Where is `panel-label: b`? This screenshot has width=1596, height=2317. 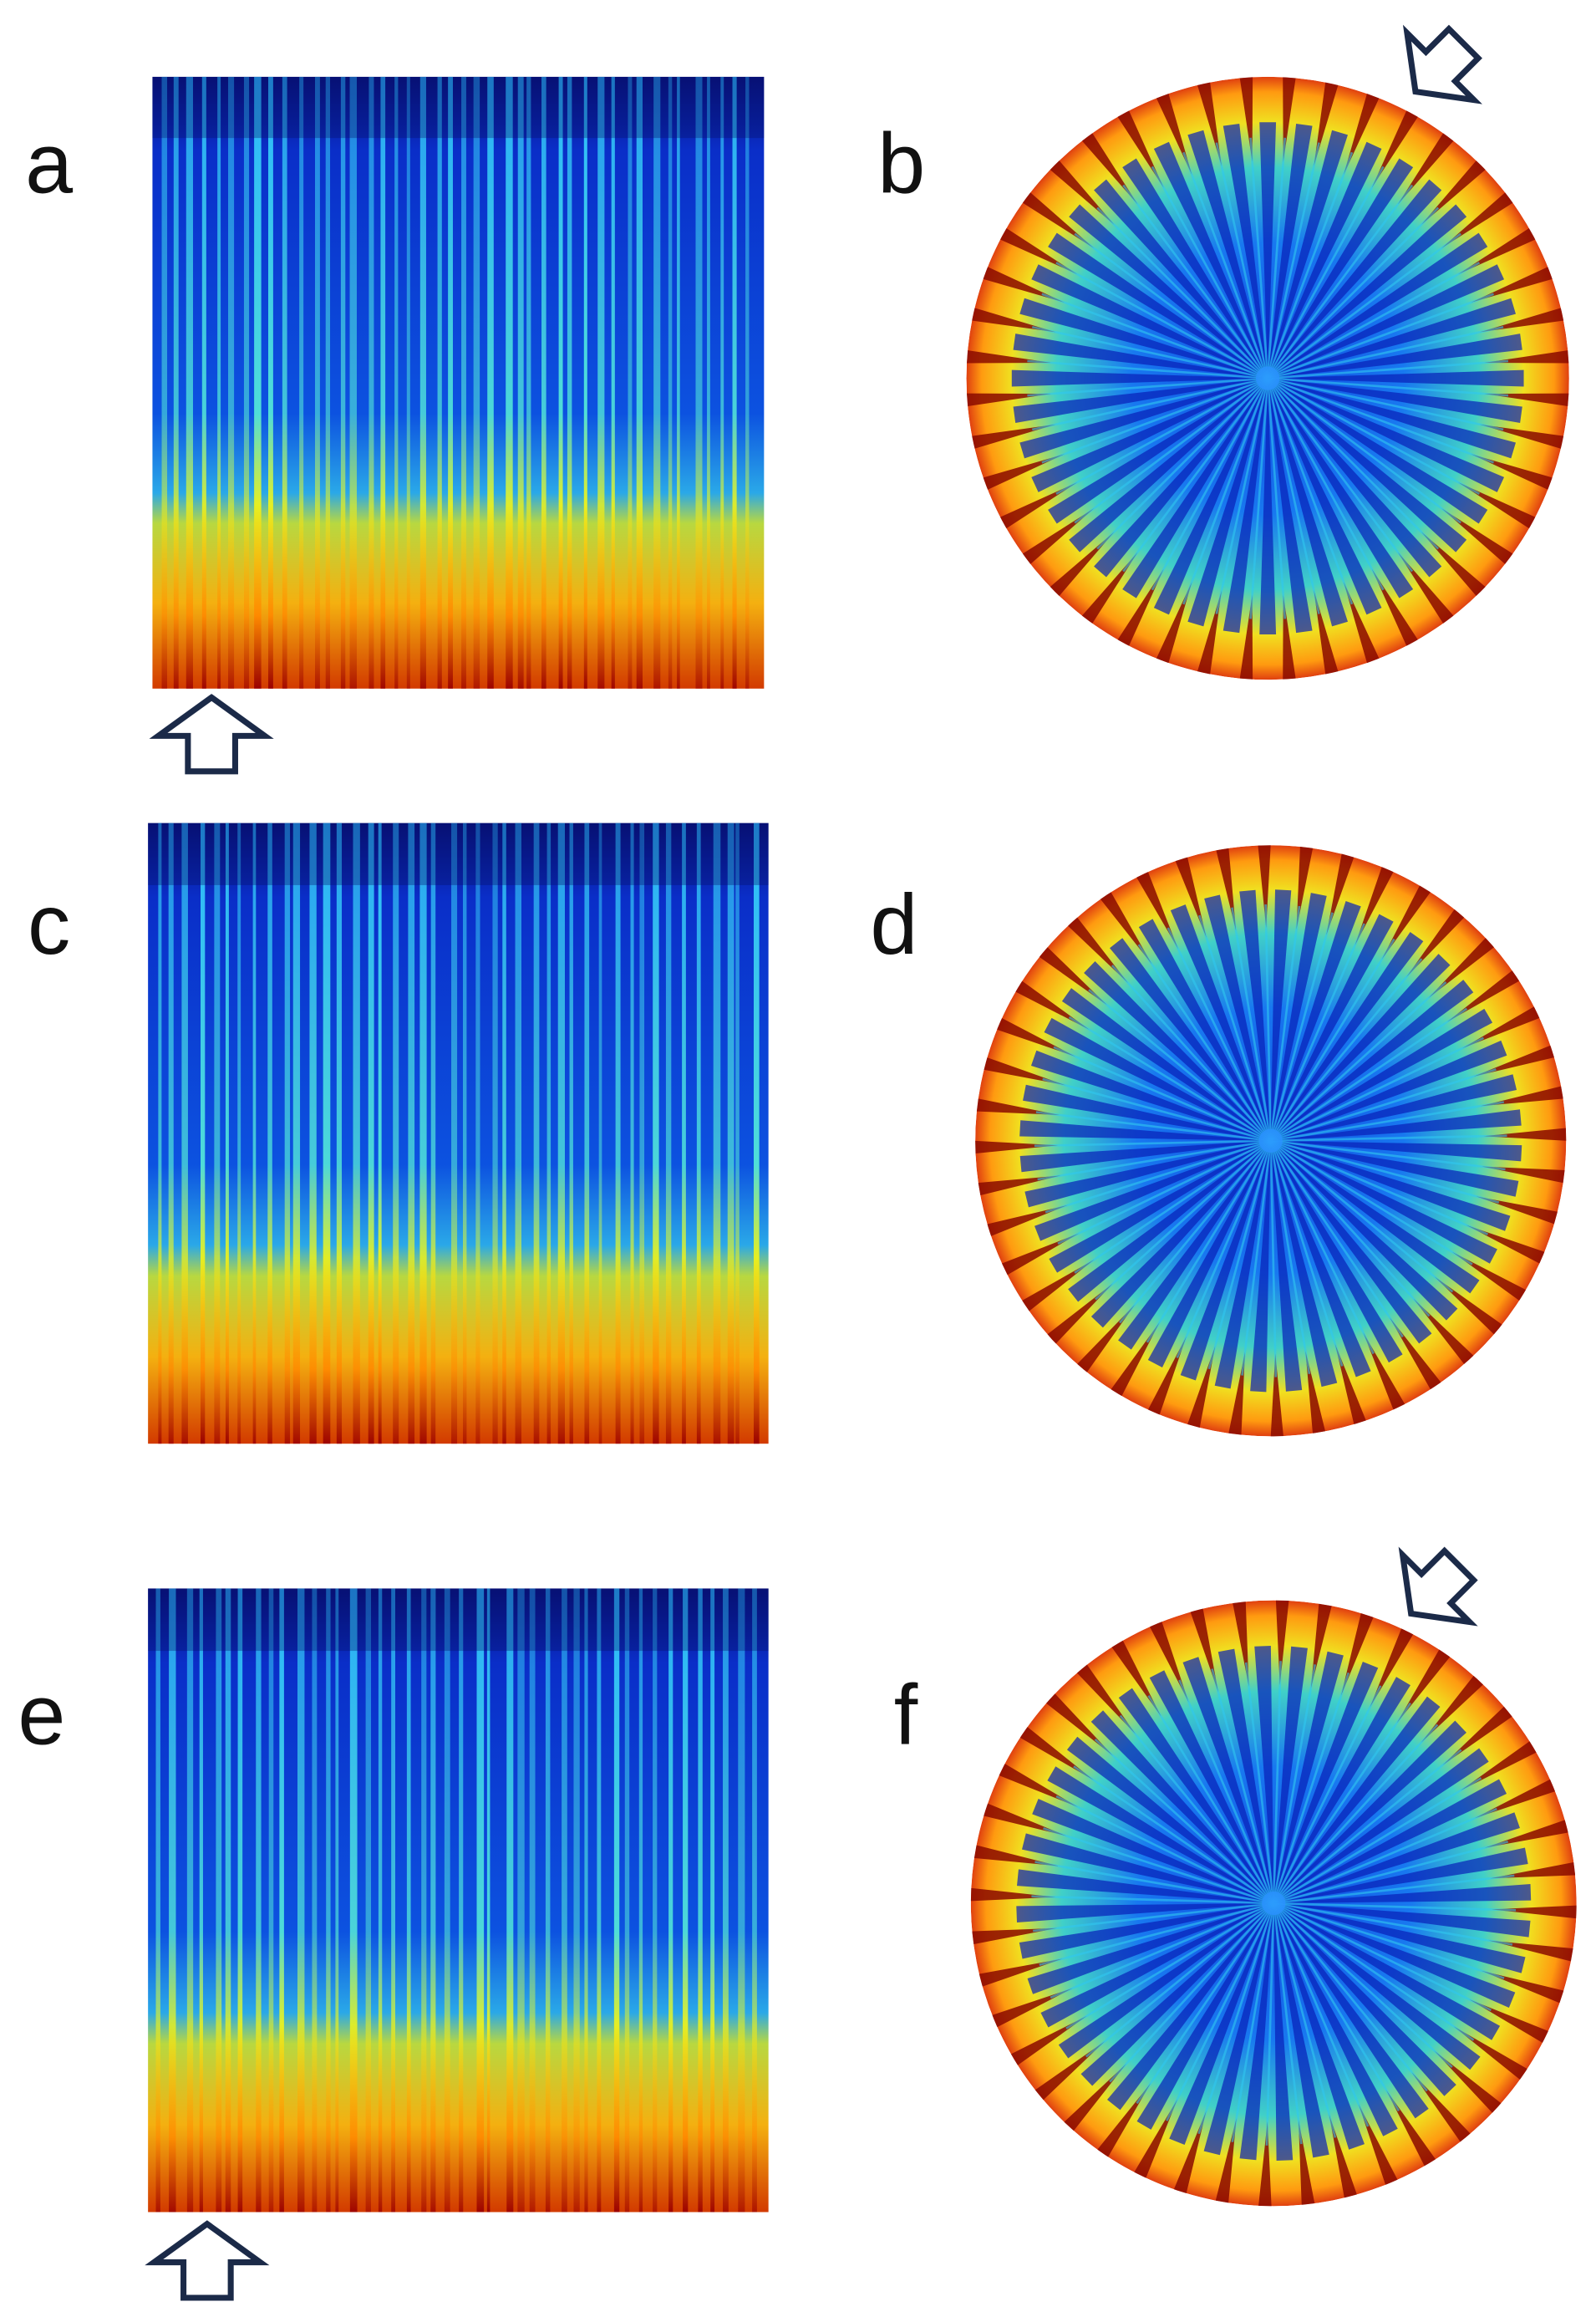
panel-label: b is located at coordinates (901, 163).